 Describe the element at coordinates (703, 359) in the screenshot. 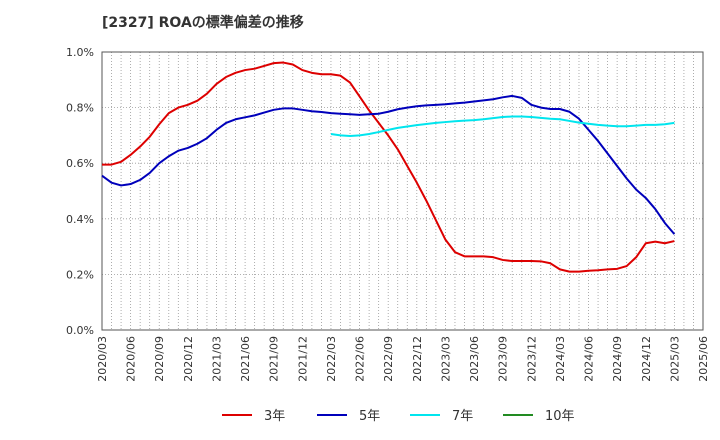

I see `x-tick-label: 2025/06` at that location.